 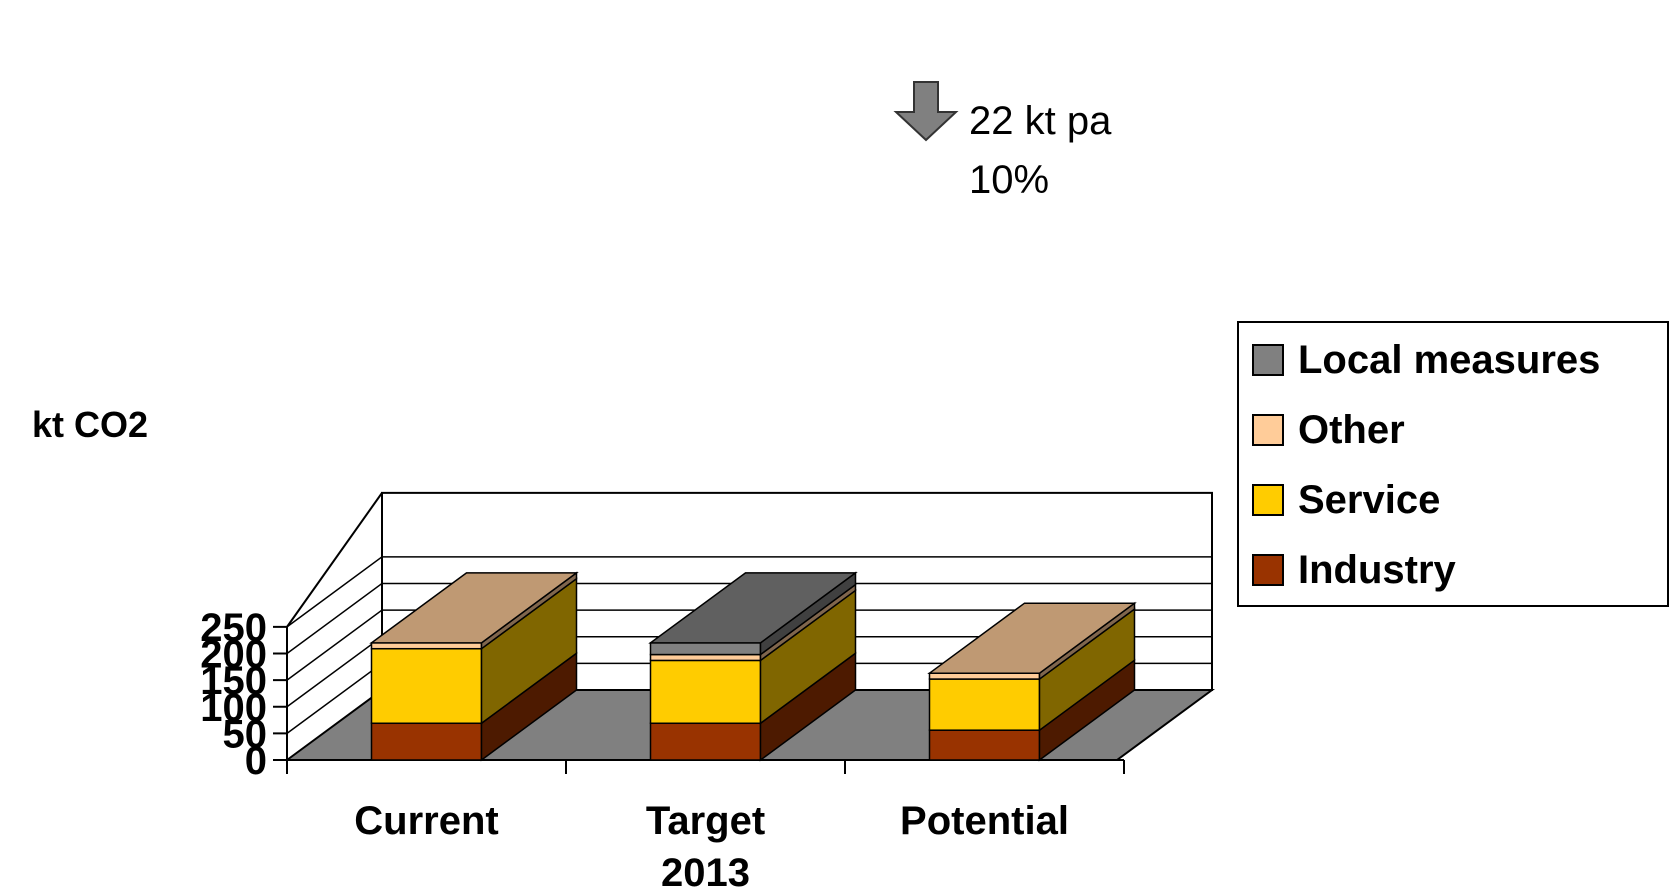 What do you see at coordinates (1268, 500) in the screenshot?
I see `legend-swatch-service` at bounding box center [1268, 500].